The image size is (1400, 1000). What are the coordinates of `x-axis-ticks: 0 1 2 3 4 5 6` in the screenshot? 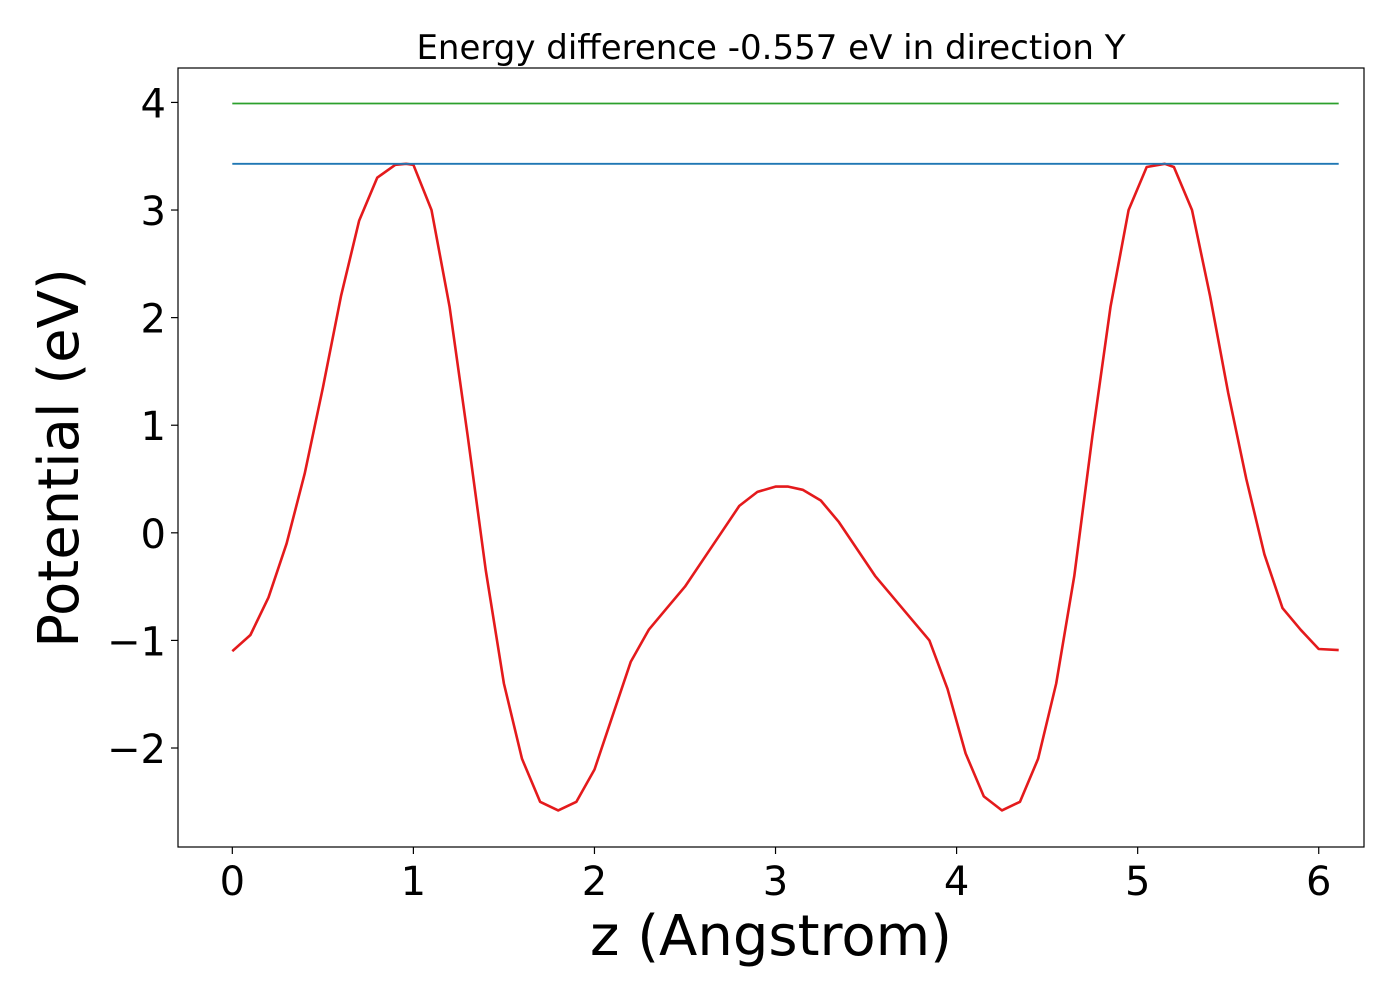 It's located at (775, 876).